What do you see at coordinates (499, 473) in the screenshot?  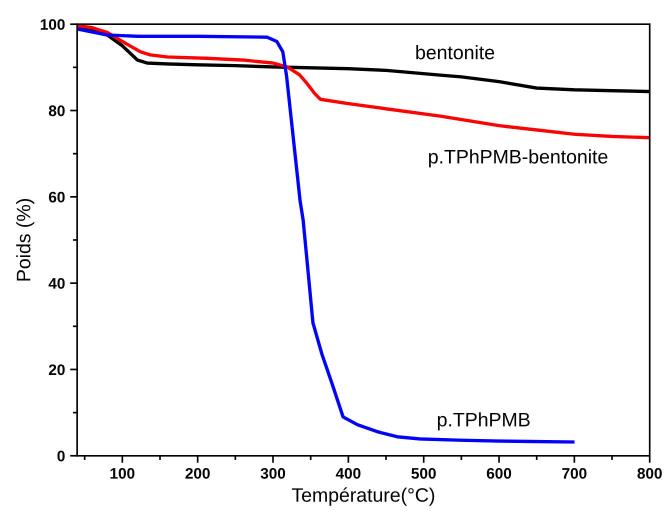 I see `x-tick-label: 600` at bounding box center [499, 473].